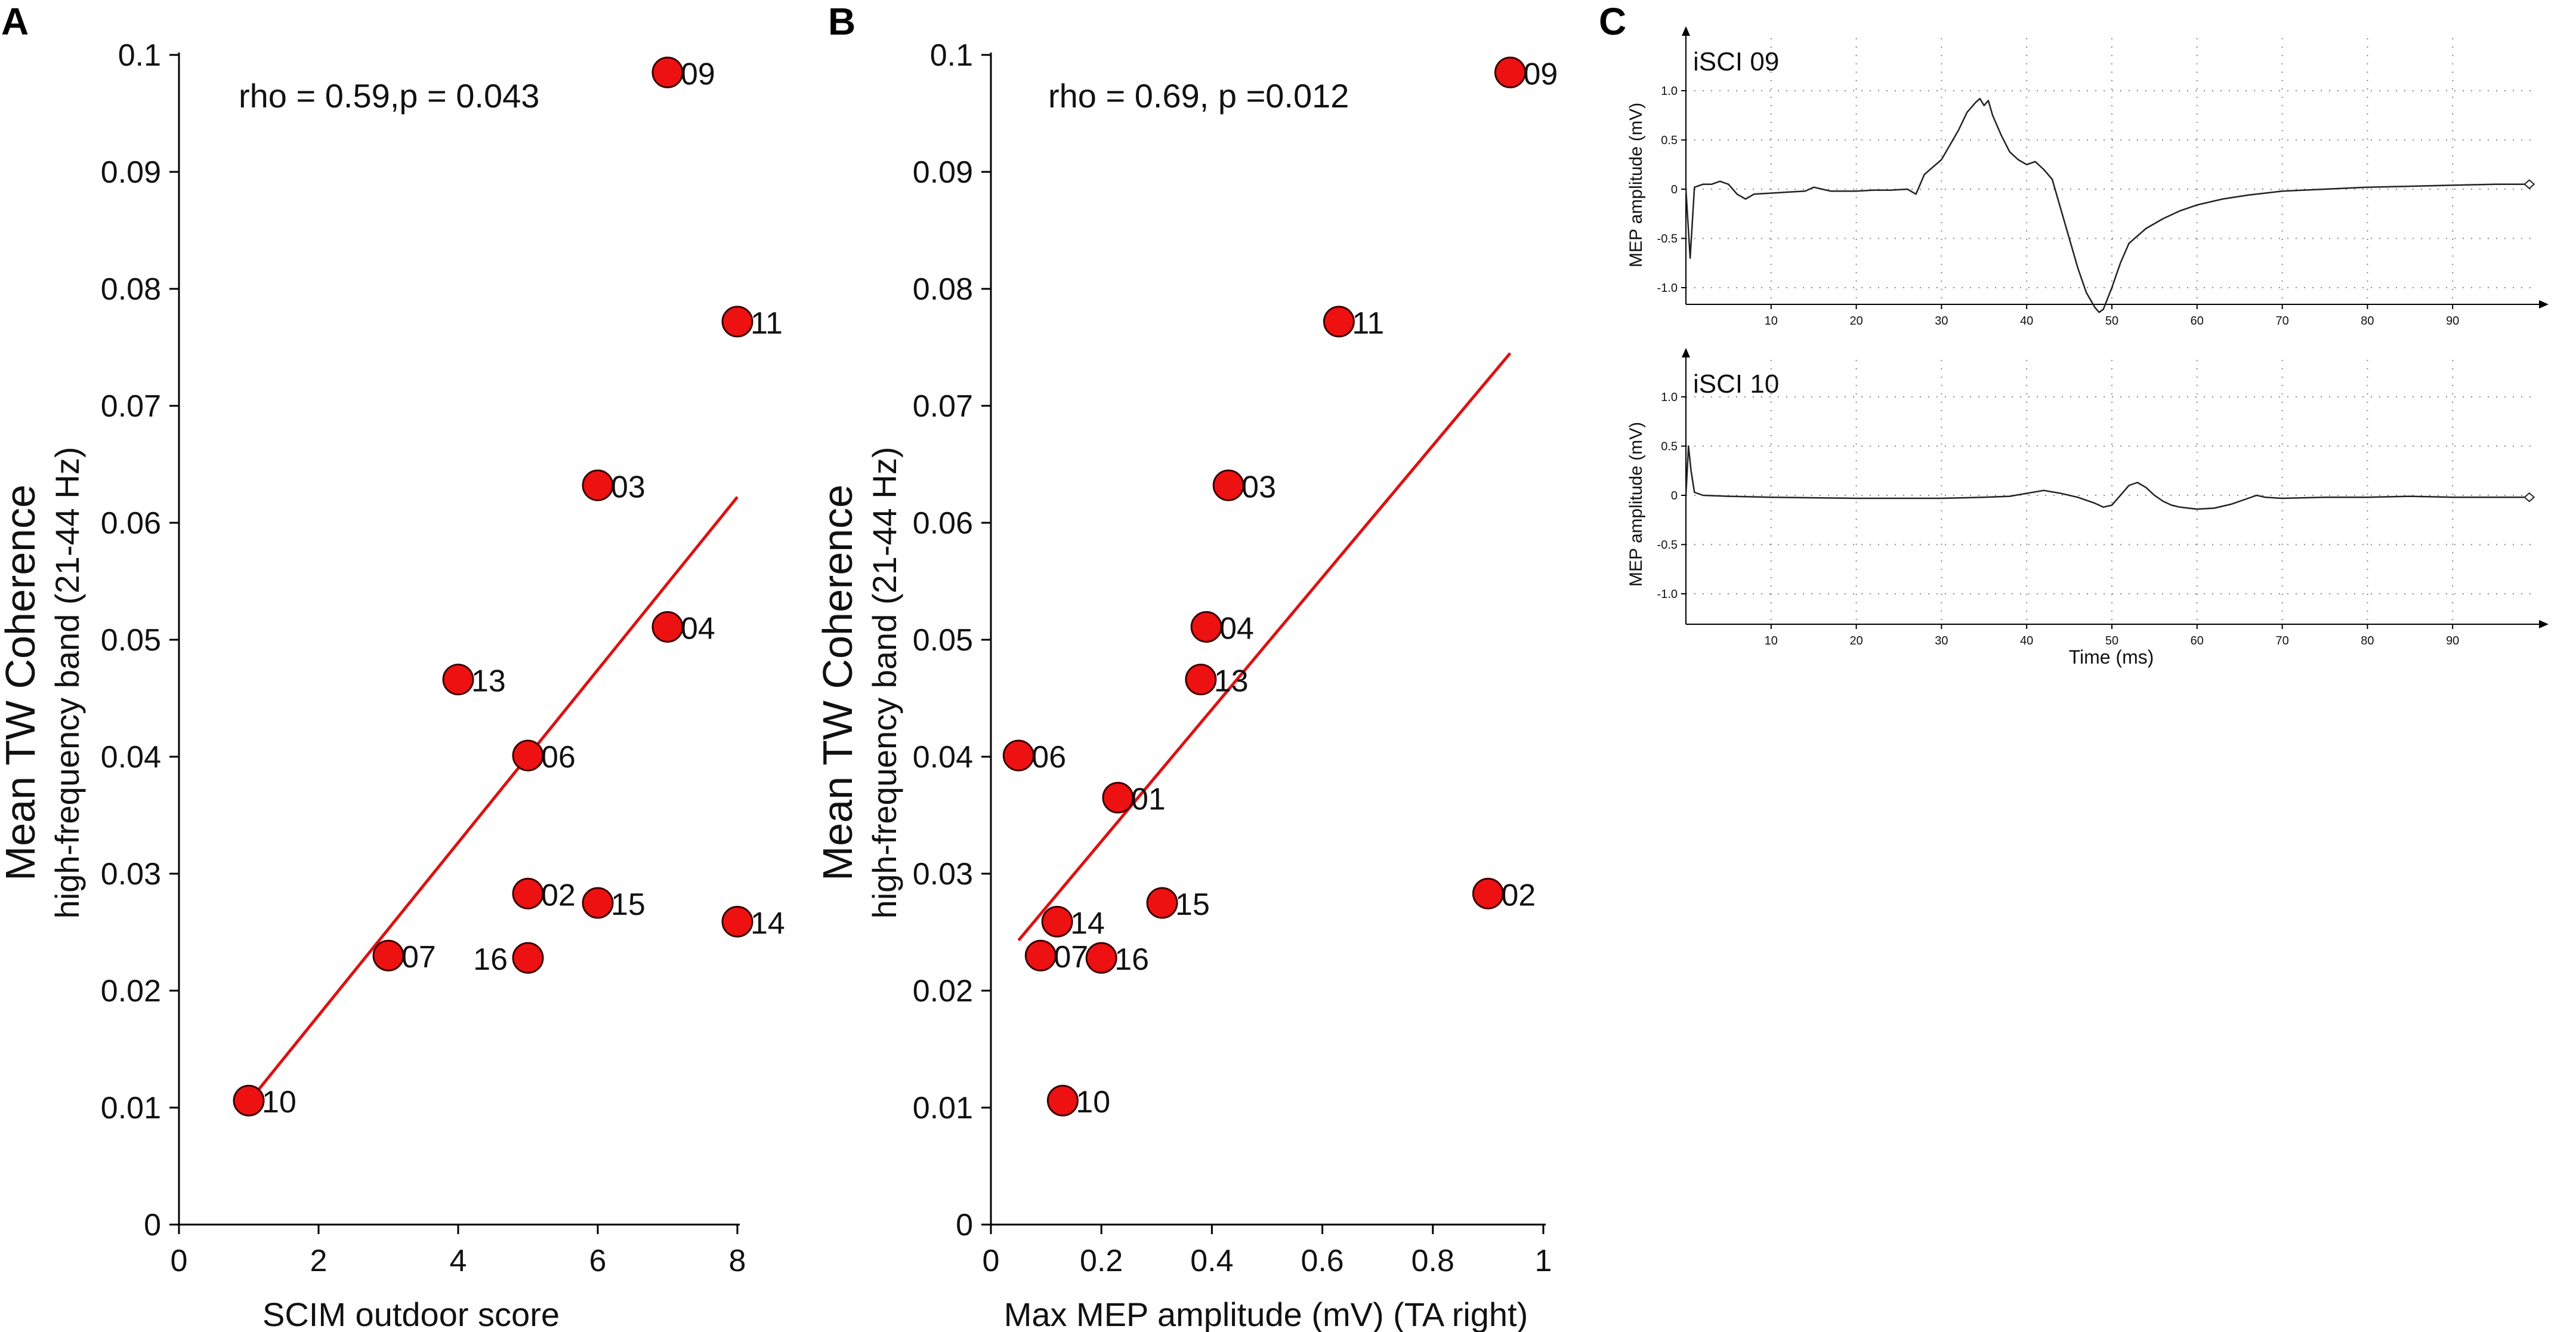 This screenshot has height=1332, width=2576. I want to click on panel-b-point-label: 07, so click(1071, 957).